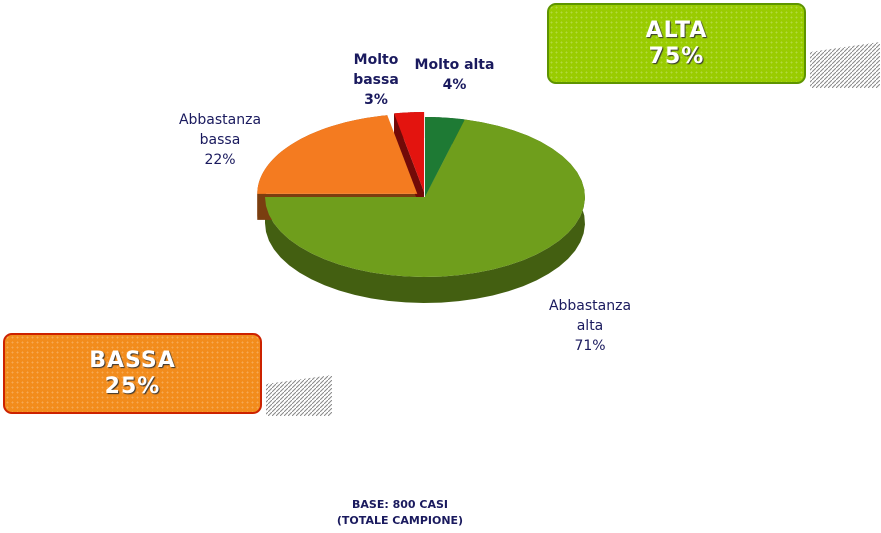 This screenshot has width=881, height=533. What do you see at coordinates (376, 100) in the screenshot?
I see `value-label: 3%` at bounding box center [376, 100].